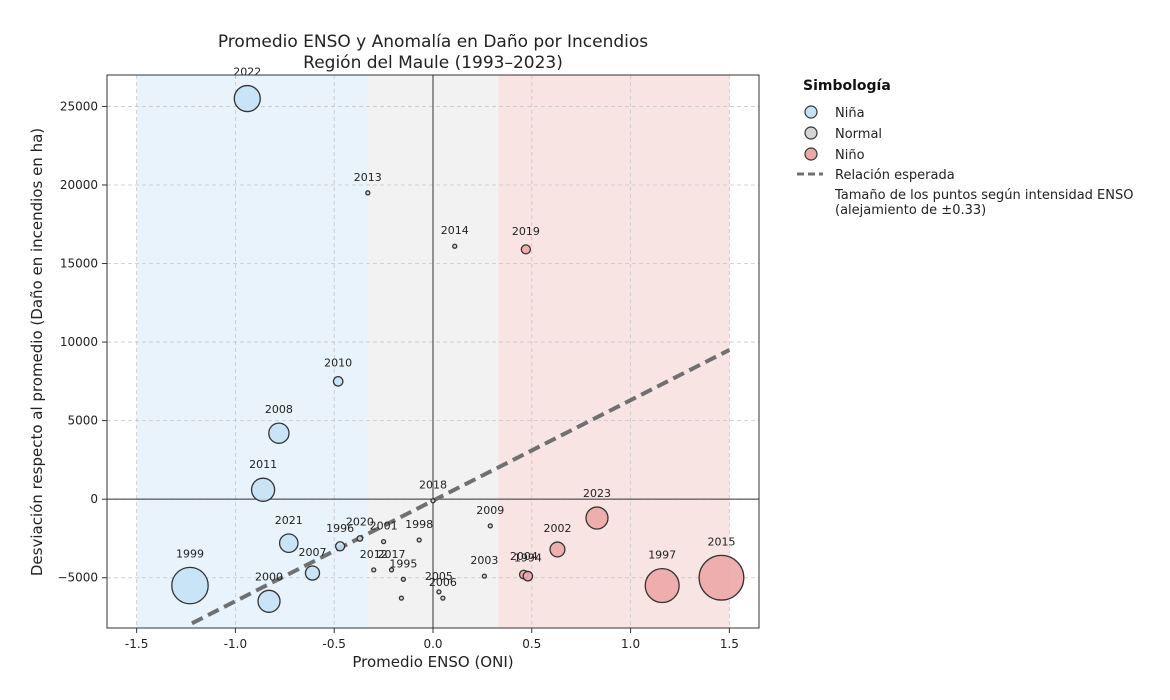  Describe the element at coordinates (557, 549) in the screenshot. I see `point-2002` at that location.